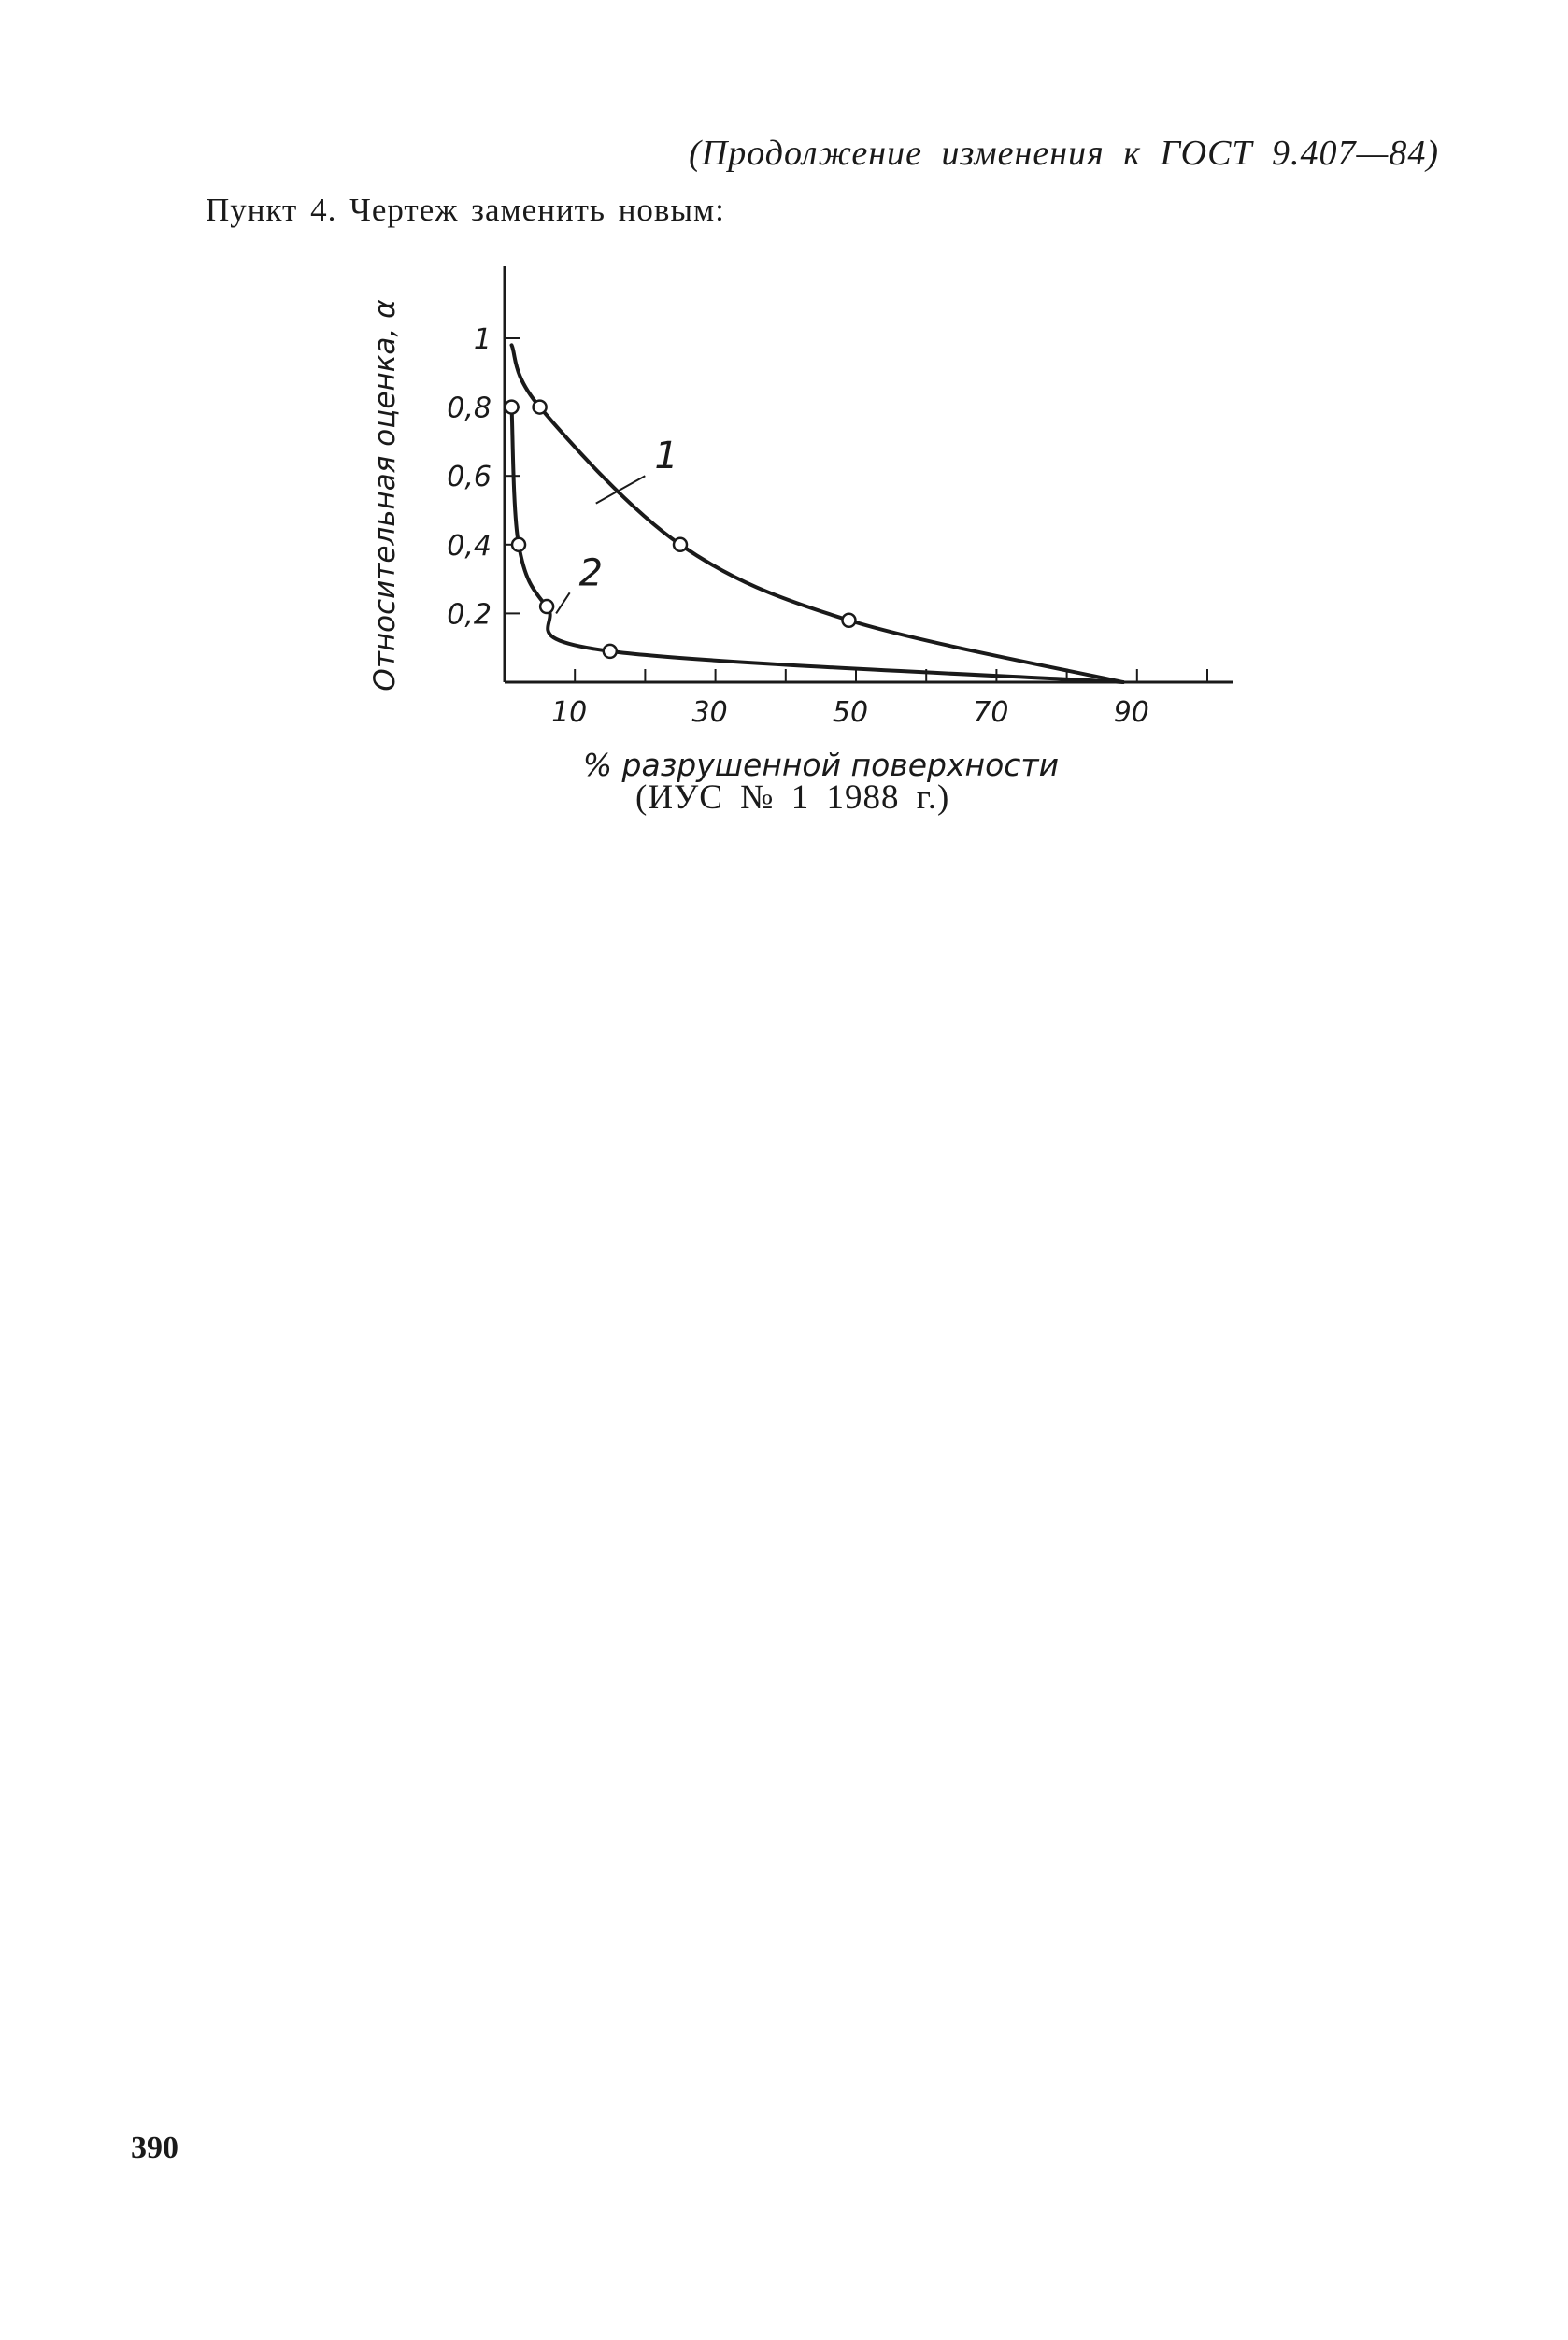 The image size is (1568, 2340). I want to click on series-1-label: 1, so click(665, 456).